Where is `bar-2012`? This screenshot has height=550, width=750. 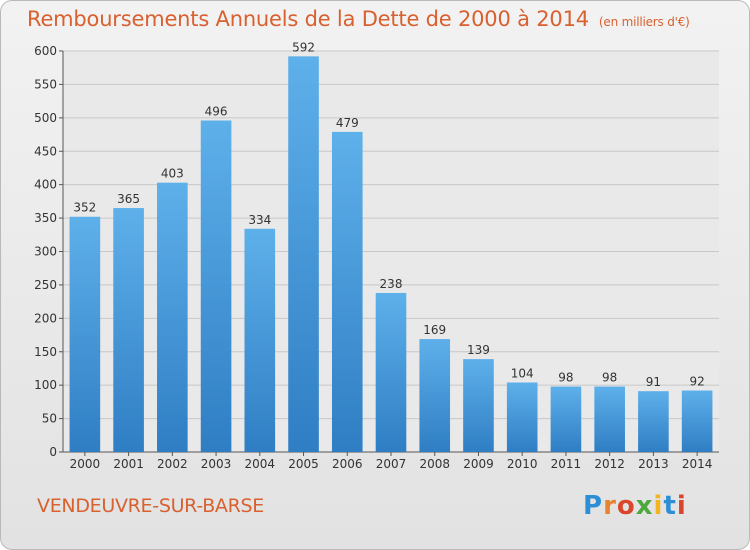
bar-2012 is located at coordinates (609, 419).